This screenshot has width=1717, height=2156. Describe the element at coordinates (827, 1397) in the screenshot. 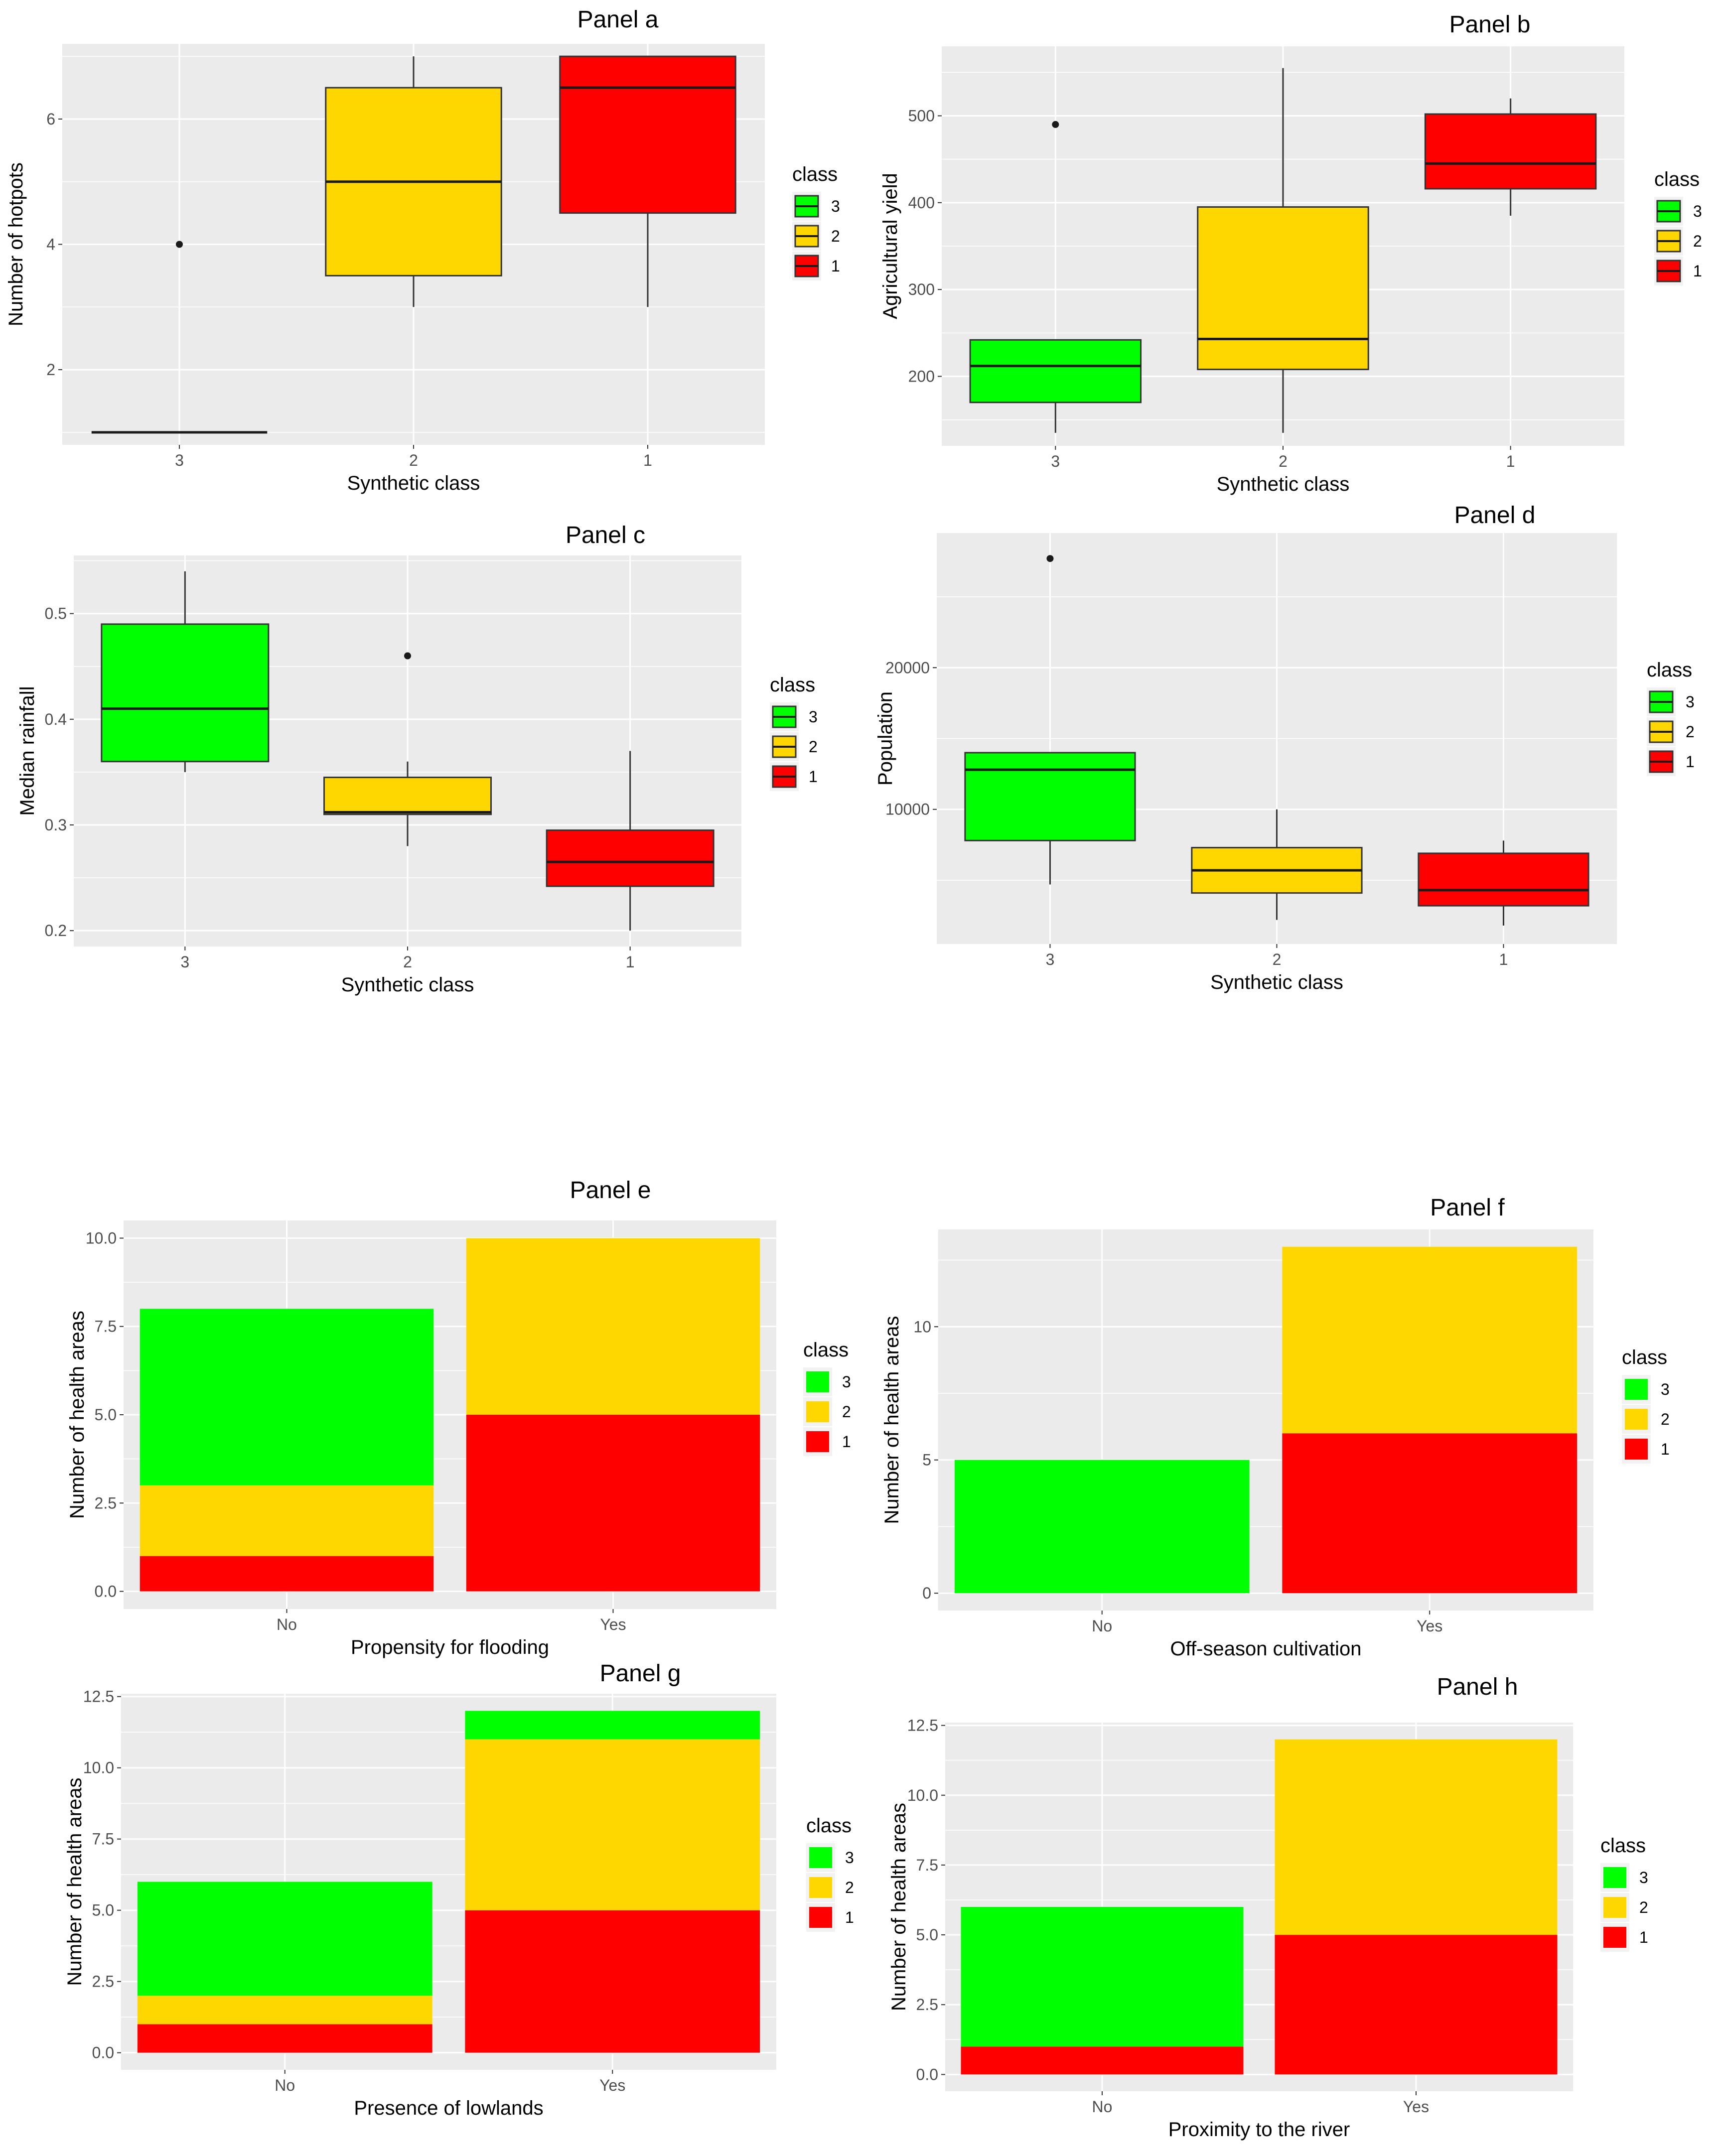

I see `legend-e: class 3 2 1` at that location.